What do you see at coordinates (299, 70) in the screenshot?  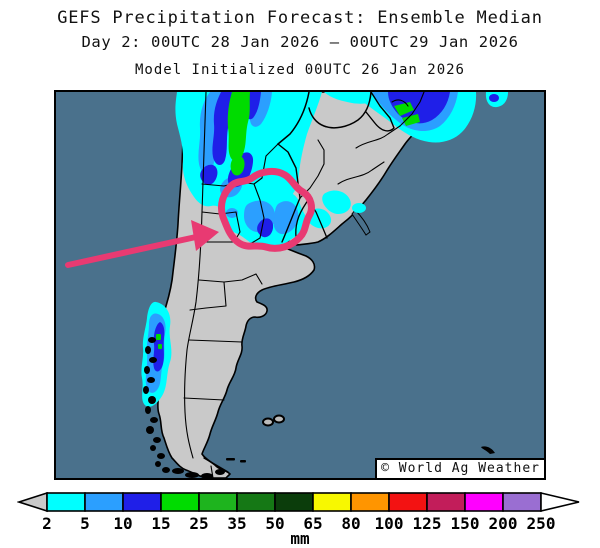 I see `model-init-label: Model Initialized 00UTC 26 Jan 2026` at bounding box center [299, 70].